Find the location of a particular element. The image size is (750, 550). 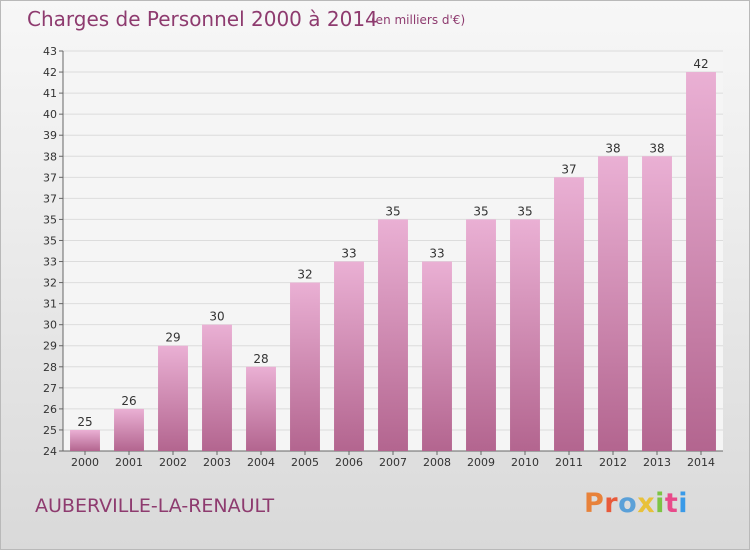

bar-value-label: 28 is located at coordinates (260, 359).